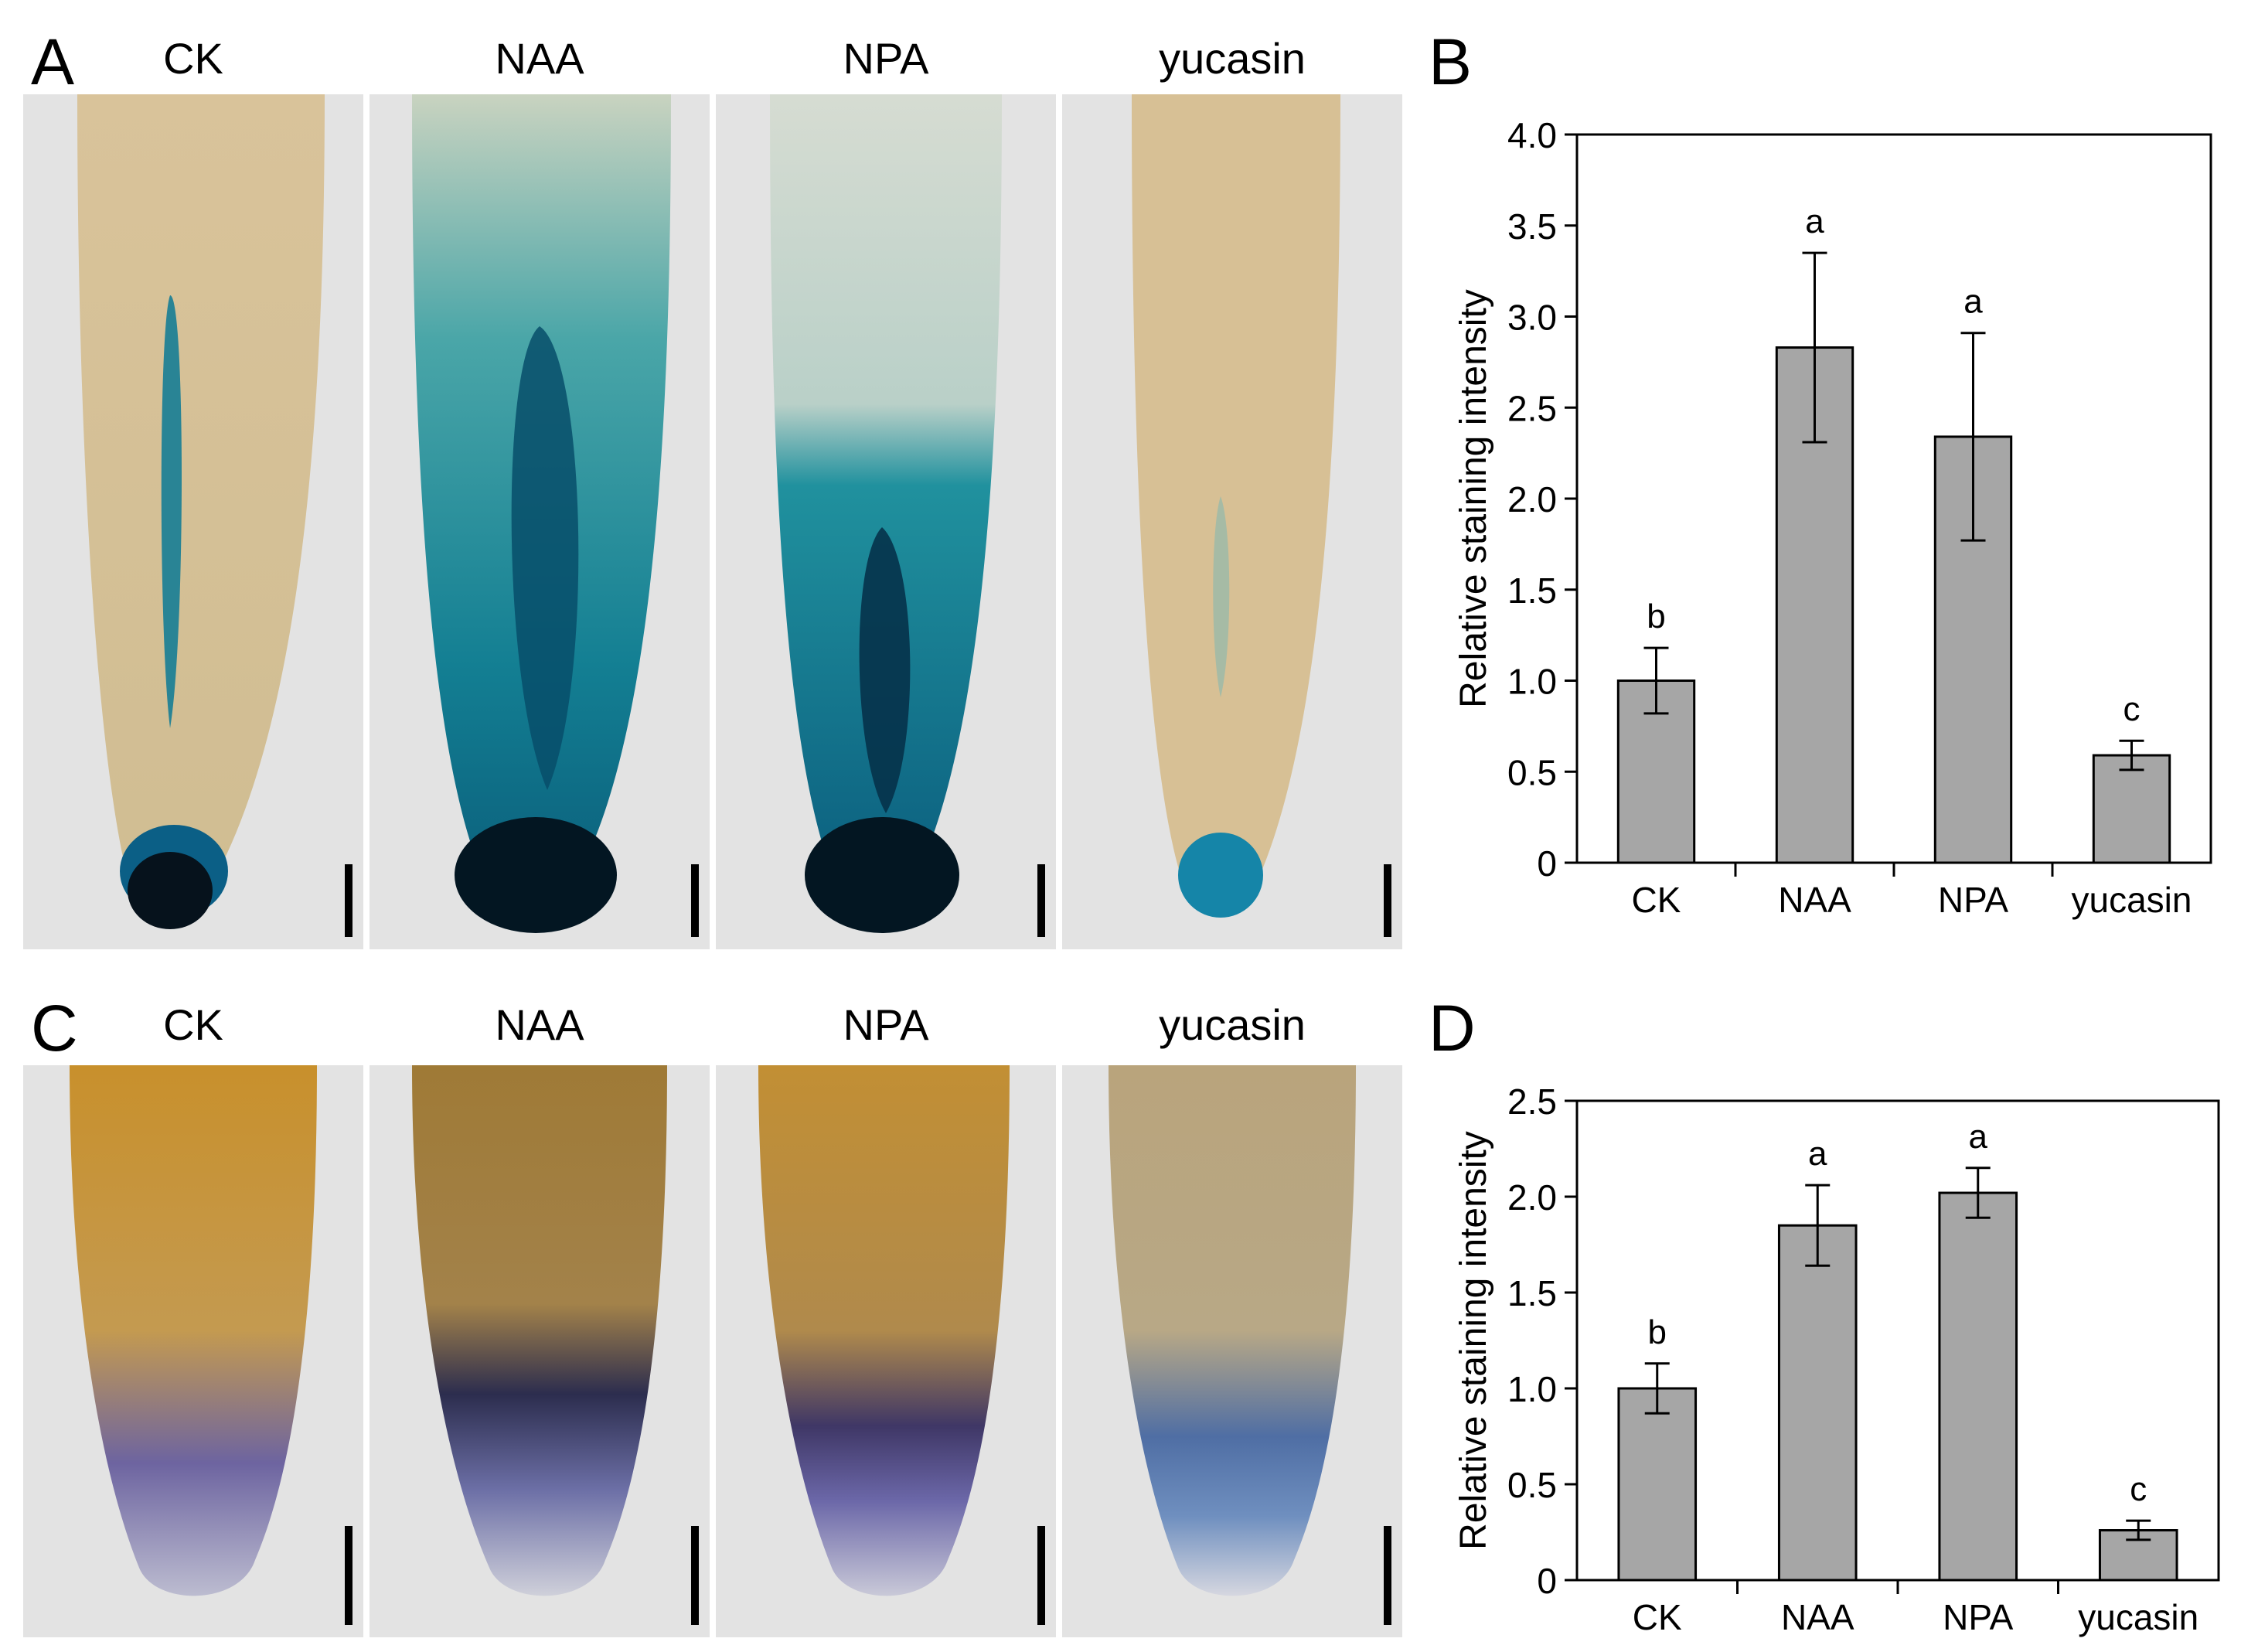 The image size is (2241, 1652). What do you see at coordinates (1232, 58) in the screenshot?
I see `label-a-yucasin: yucasin` at bounding box center [1232, 58].